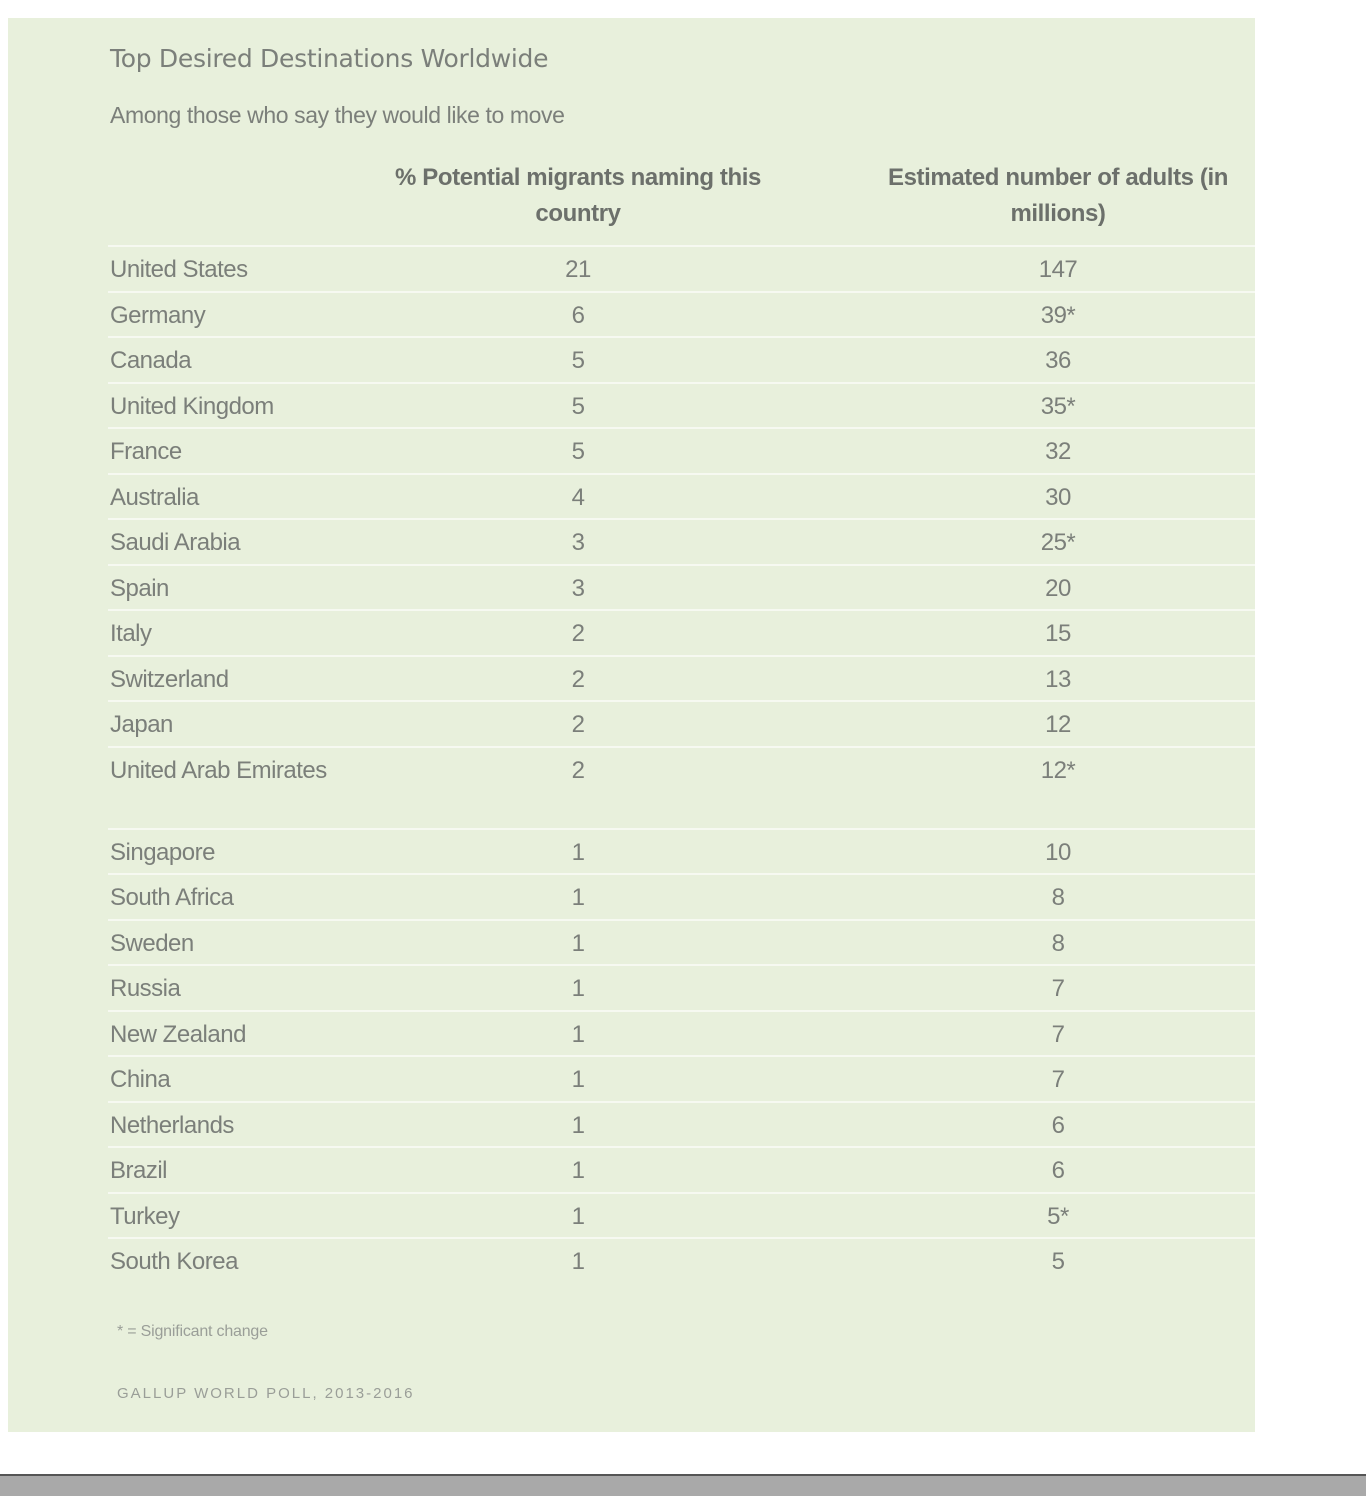 This screenshot has width=1366, height=1496. Describe the element at coordinates (681, 268) in the screenshot. I see `table-row: United States 21 147` at that location.